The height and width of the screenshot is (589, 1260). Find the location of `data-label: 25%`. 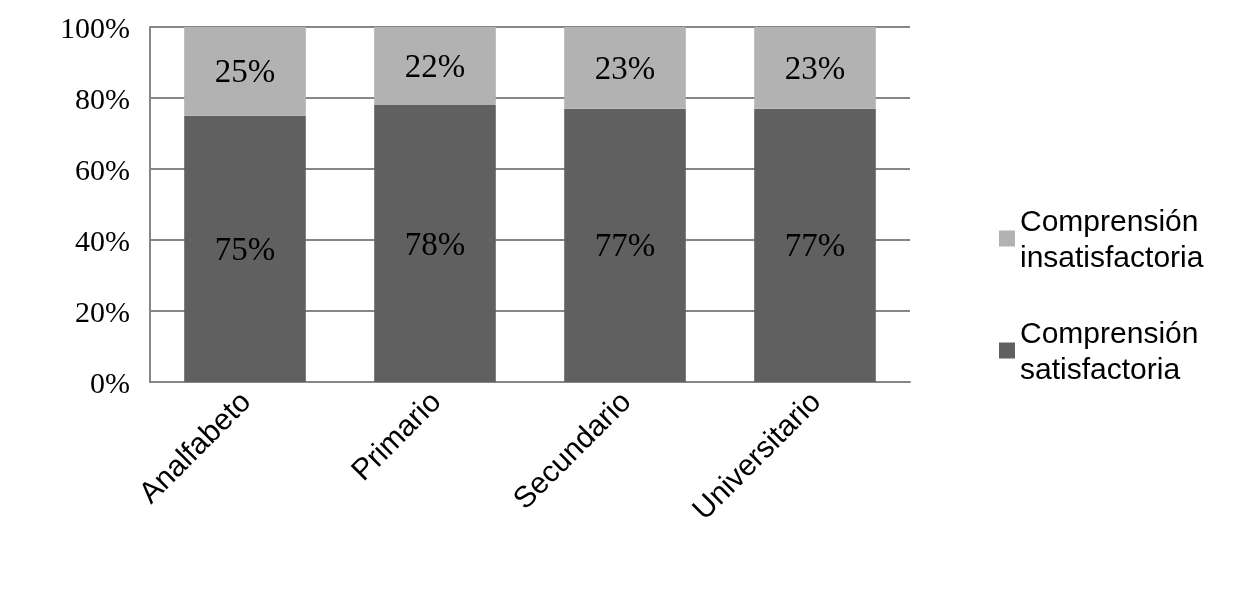

data-label: 25% is located at coordinates (245, 71).